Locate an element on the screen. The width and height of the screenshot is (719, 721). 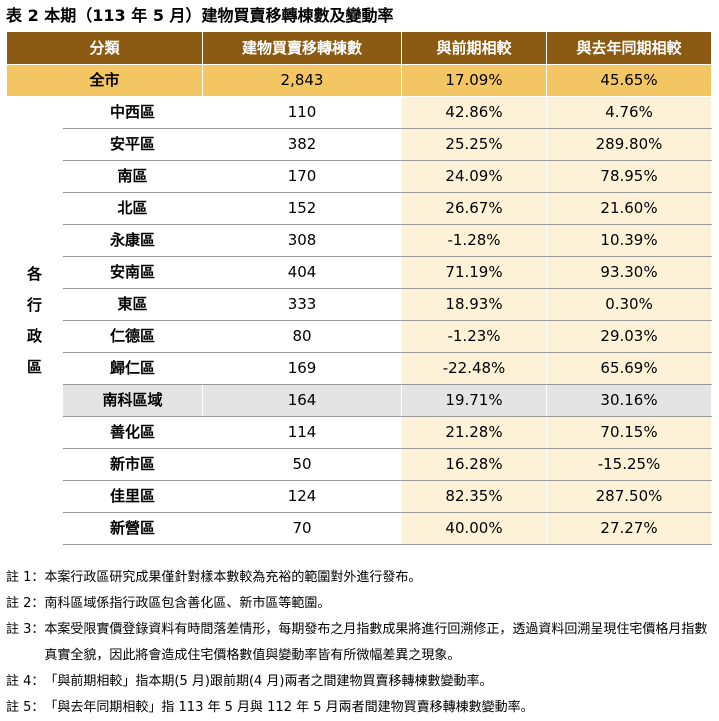
total-count: 2,843 is located at coordinates (302, 80).